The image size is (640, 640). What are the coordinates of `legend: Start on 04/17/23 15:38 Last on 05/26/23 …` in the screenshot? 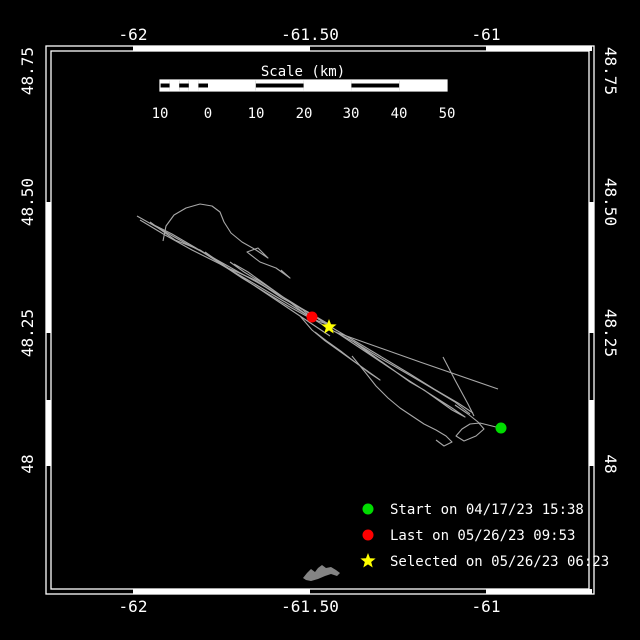 It's located at (484, 536).